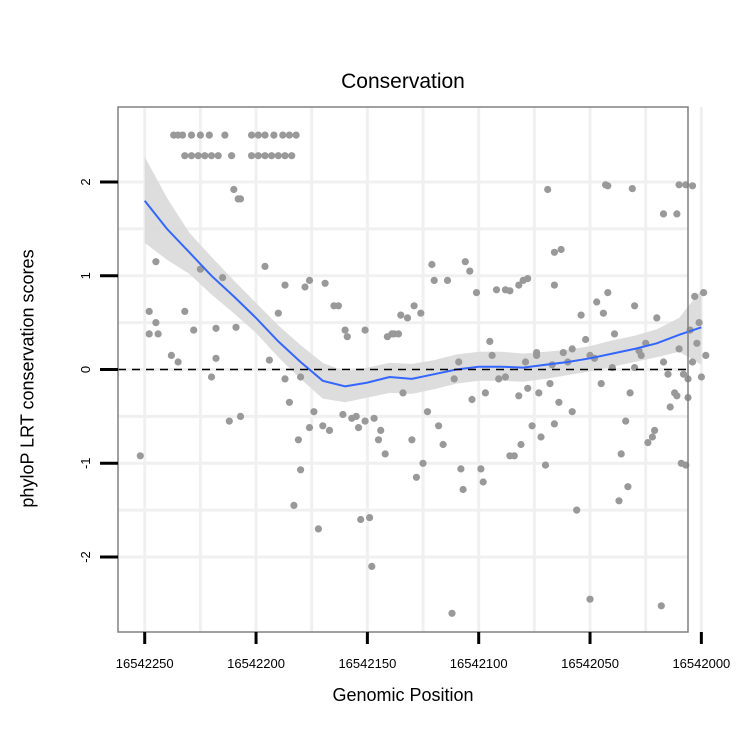 The image size is (750, 750). What do you see at coordinates (85, 181) in the screenshot?
I see `y-tick-label: 2` at bounding box center [85, 181].